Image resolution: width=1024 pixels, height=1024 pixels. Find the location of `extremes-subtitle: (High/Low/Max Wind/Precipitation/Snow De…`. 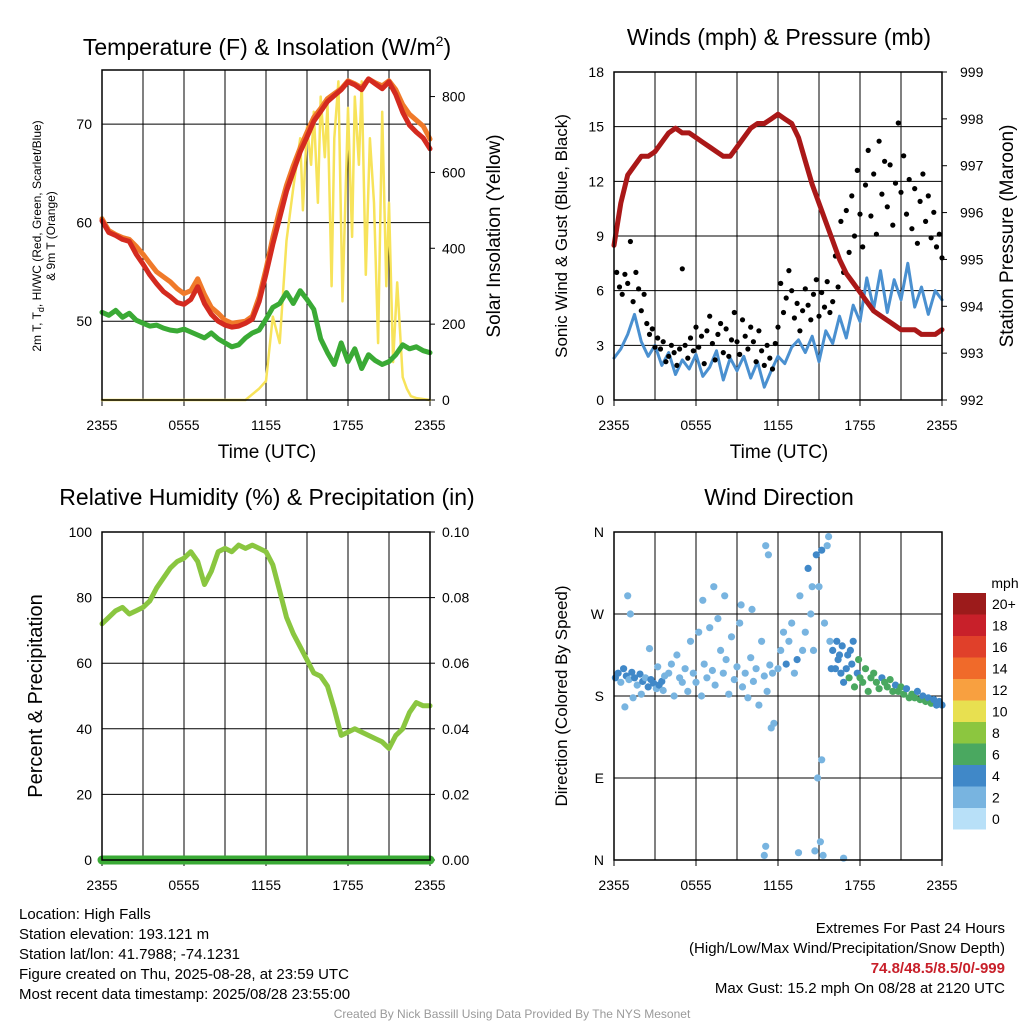

extremes-subtitle: (High/Low/Max Wind/Precipitation/Snow De… is located at coordinates (847, 948).